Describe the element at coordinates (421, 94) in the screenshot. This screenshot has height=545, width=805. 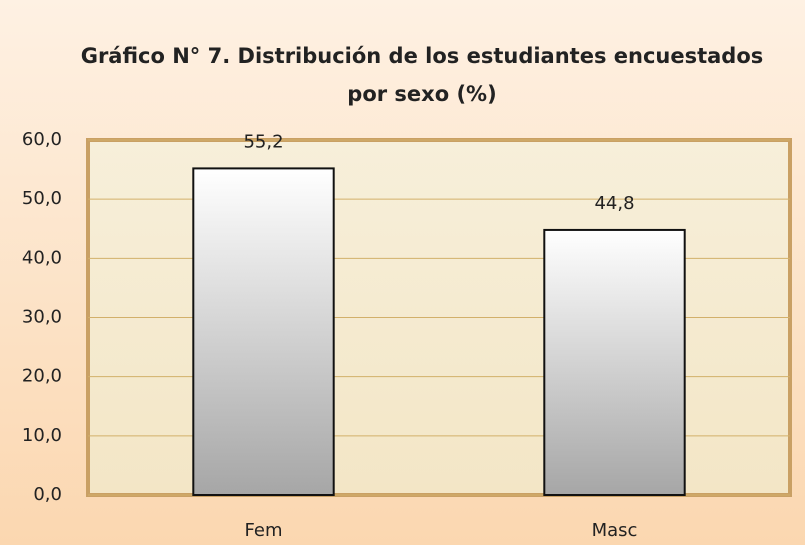
I see `chart-title: por sexo (%)` at that location.